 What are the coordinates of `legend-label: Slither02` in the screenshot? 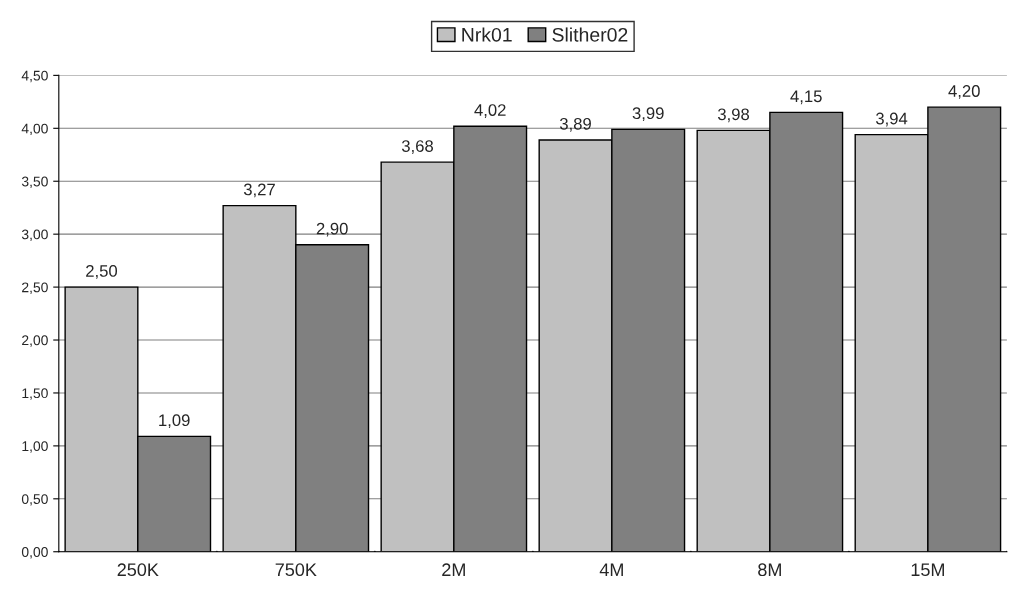 It's located at (590, 34).